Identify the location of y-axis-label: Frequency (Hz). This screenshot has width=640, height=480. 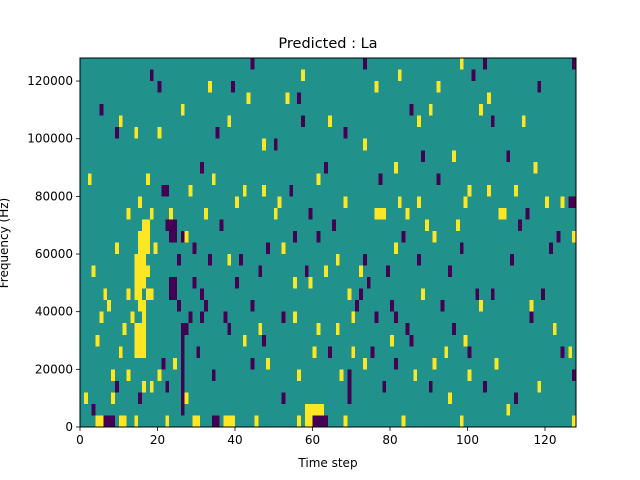
(5, 243).